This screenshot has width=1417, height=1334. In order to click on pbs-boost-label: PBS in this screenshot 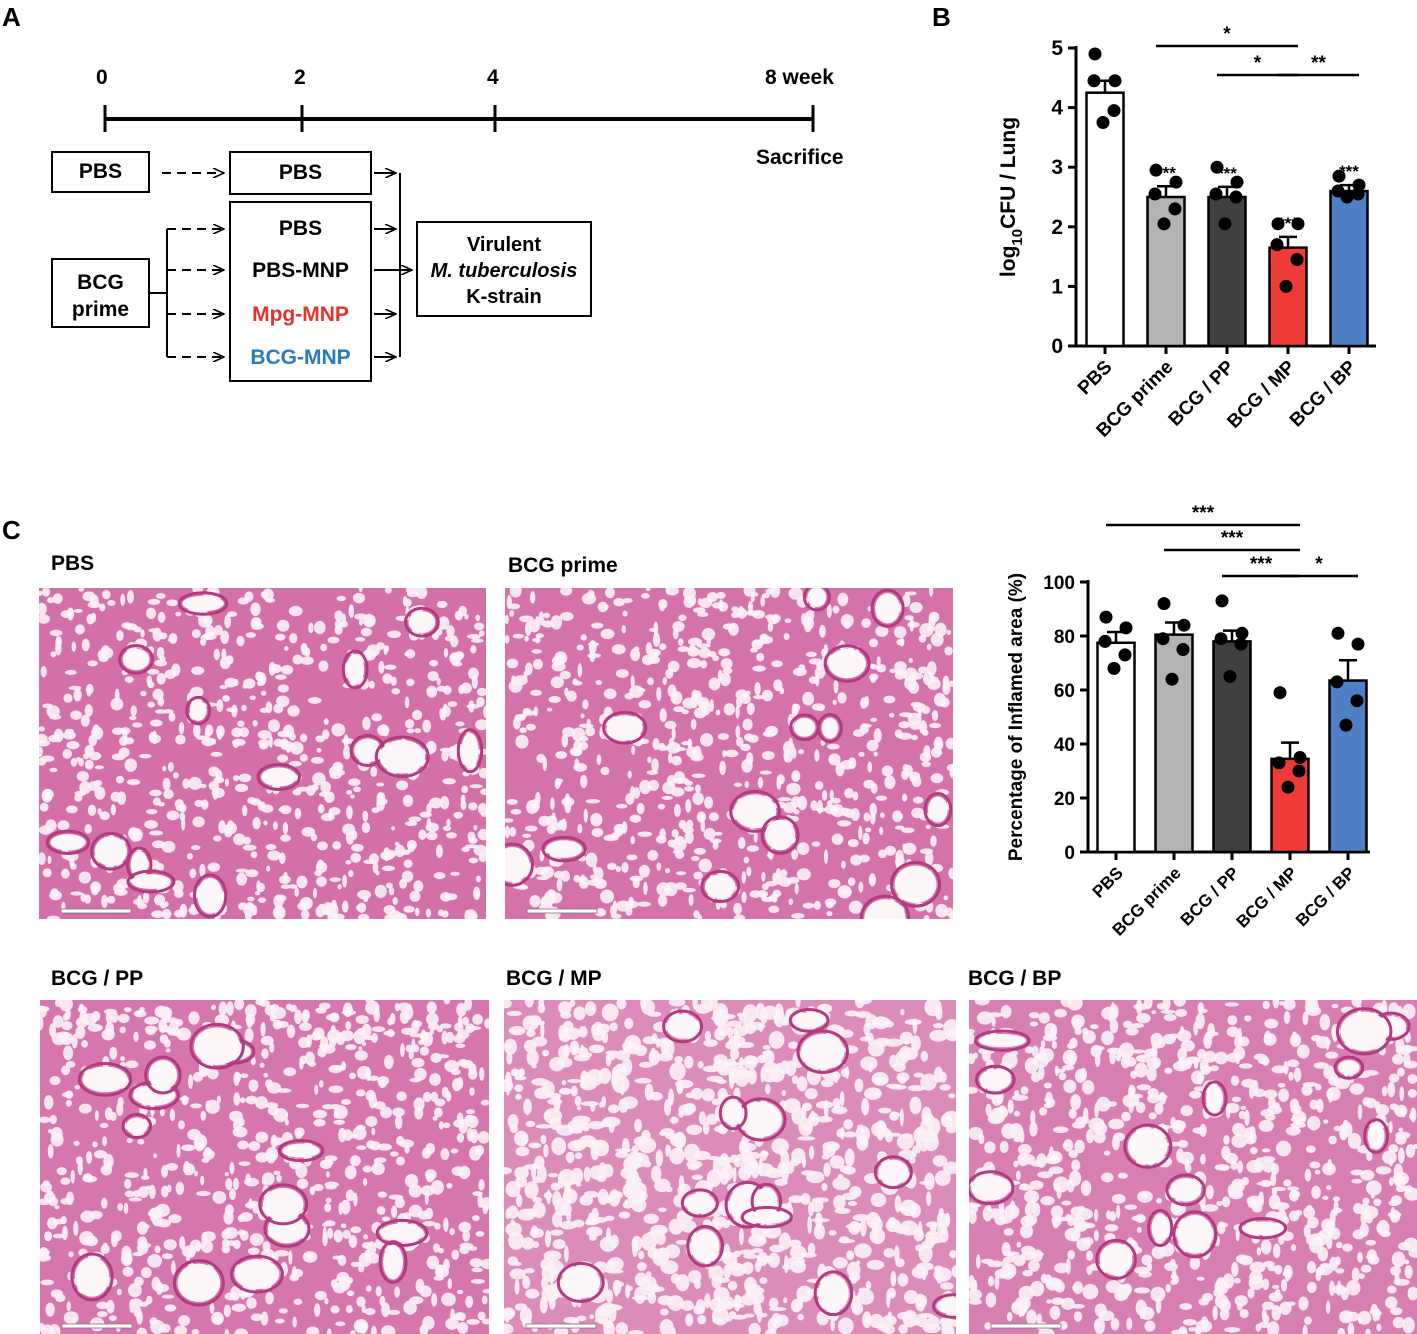, I will do `click(300, 172)`.